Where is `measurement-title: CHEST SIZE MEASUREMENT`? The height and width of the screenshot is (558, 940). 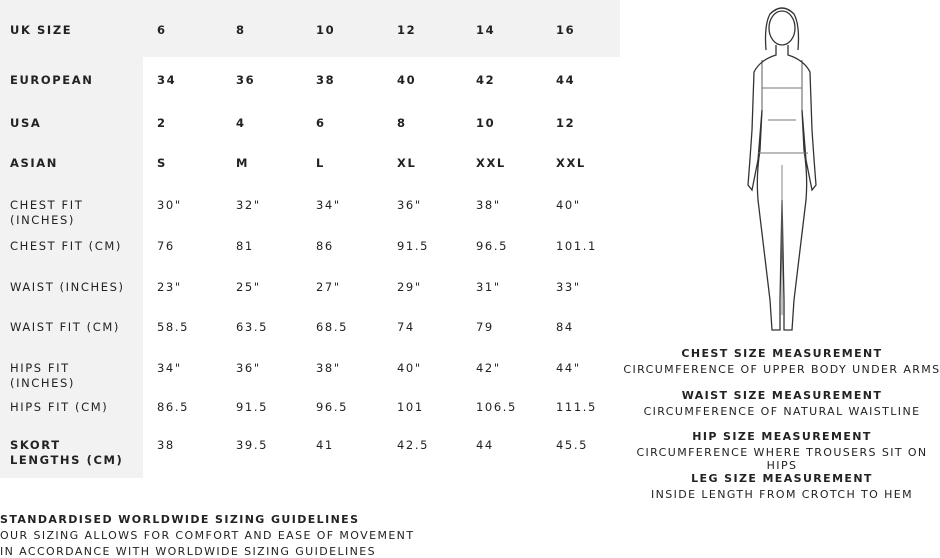
measurement-title: CHEST SIZE MEASUREMENT is located at coordinates (782, 353).